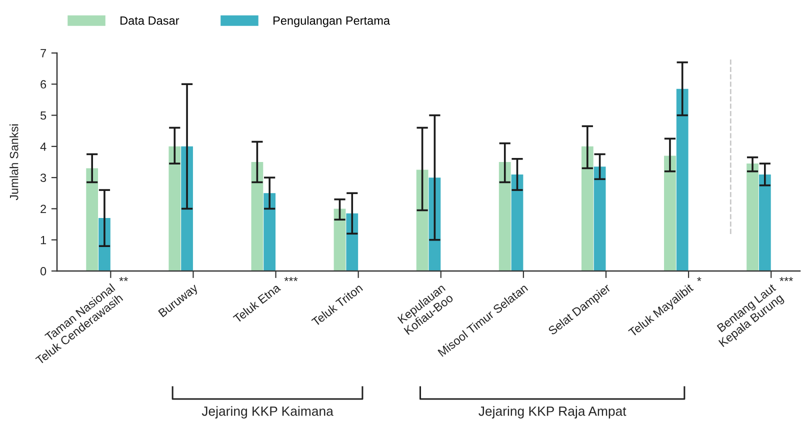 This screenshot has width=803, height=426. I want to click on y-tick-label: 6, so click(43, 84).